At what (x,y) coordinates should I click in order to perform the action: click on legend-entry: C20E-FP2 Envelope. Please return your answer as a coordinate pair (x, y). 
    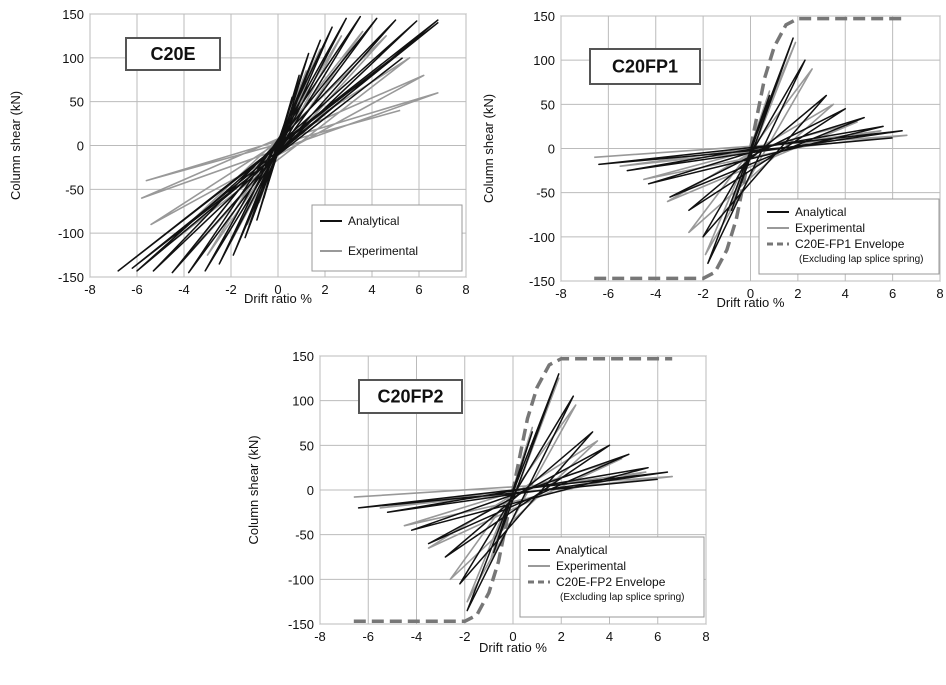
    Looking at the image, I should click on (611, 582).